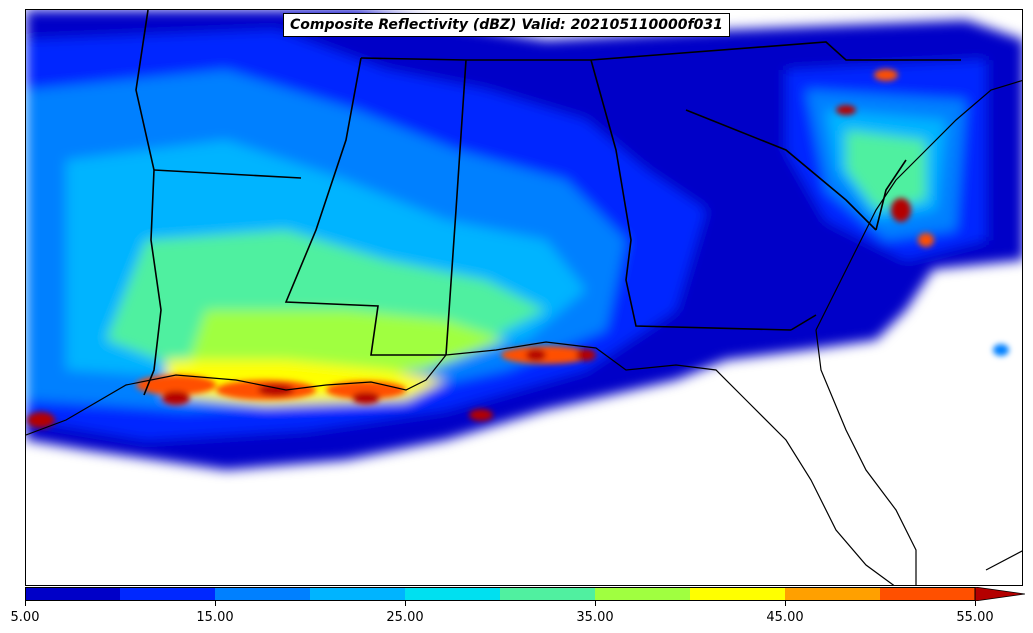 This screenshot has width=1033, height=633. I want to click on colorbar-outline, so click(500, 594).